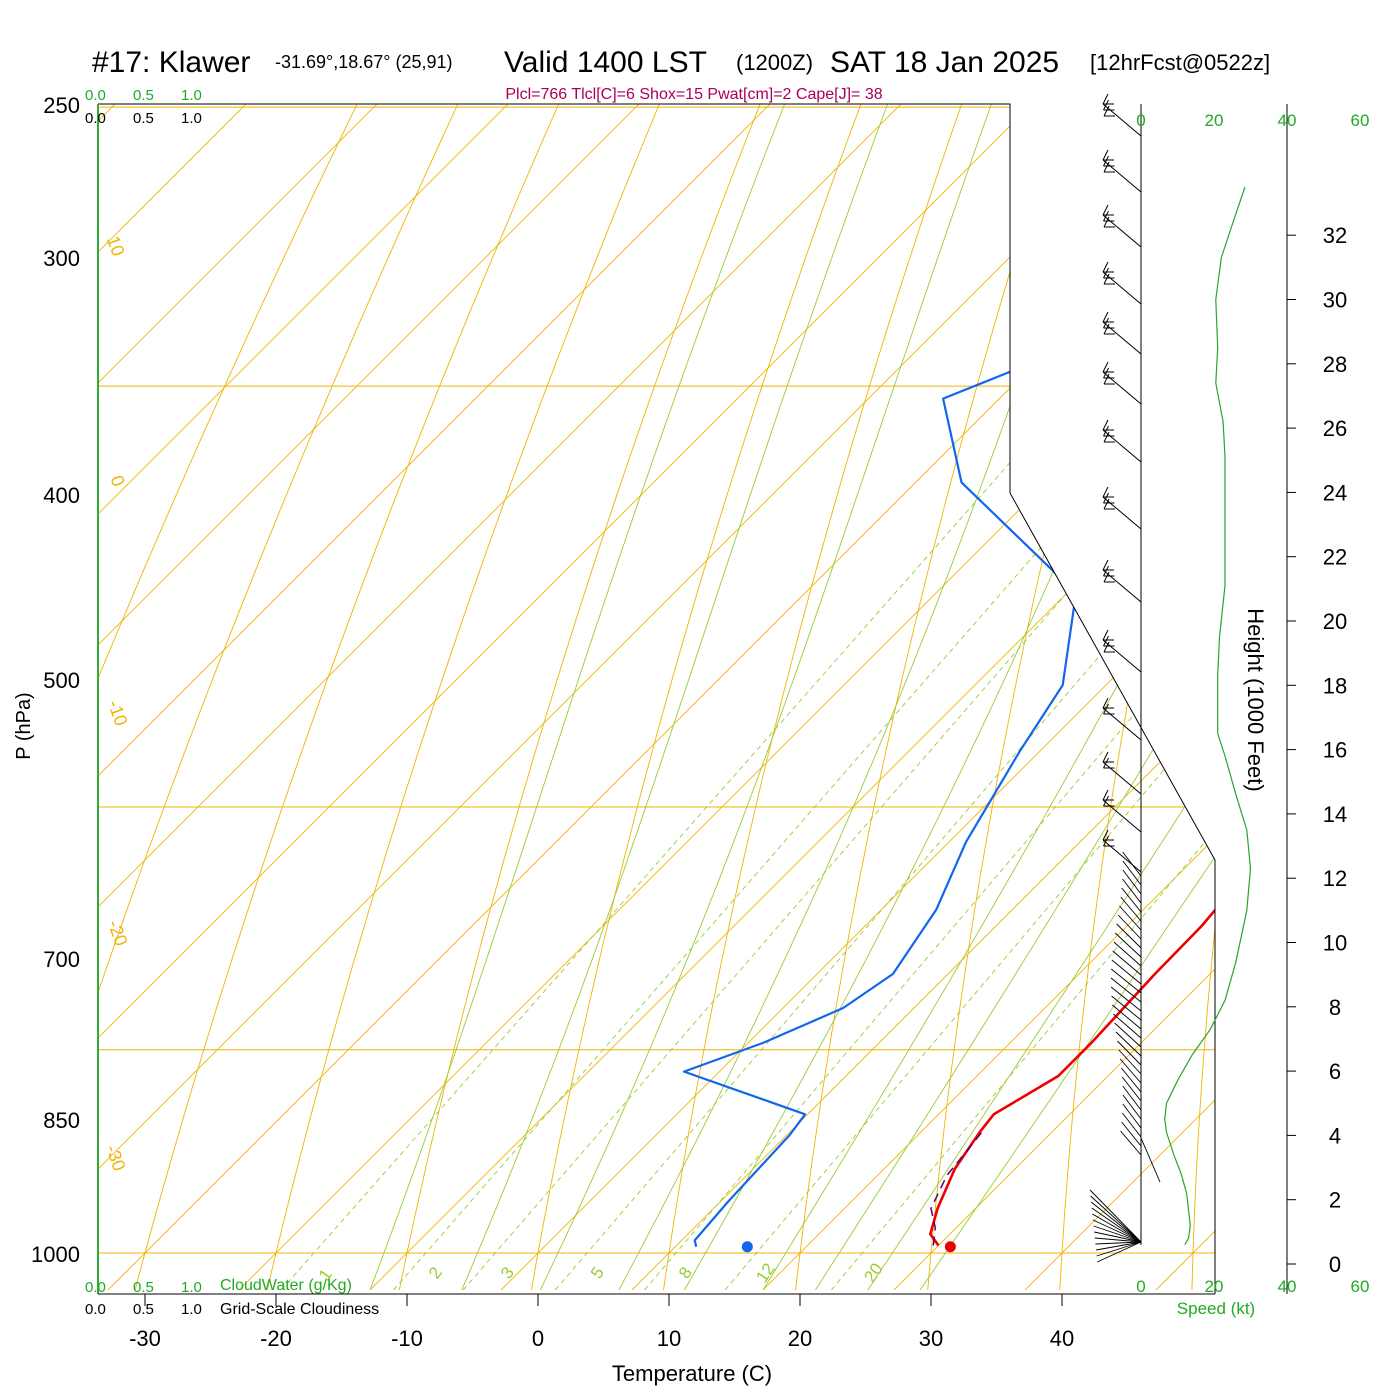 This screenshot has width=1400, height=1400. What do you see at coordinates (685, 1273) in the screenshot?
I see `mixing-ratio-label: 8` at bounding box center [685, 1273].